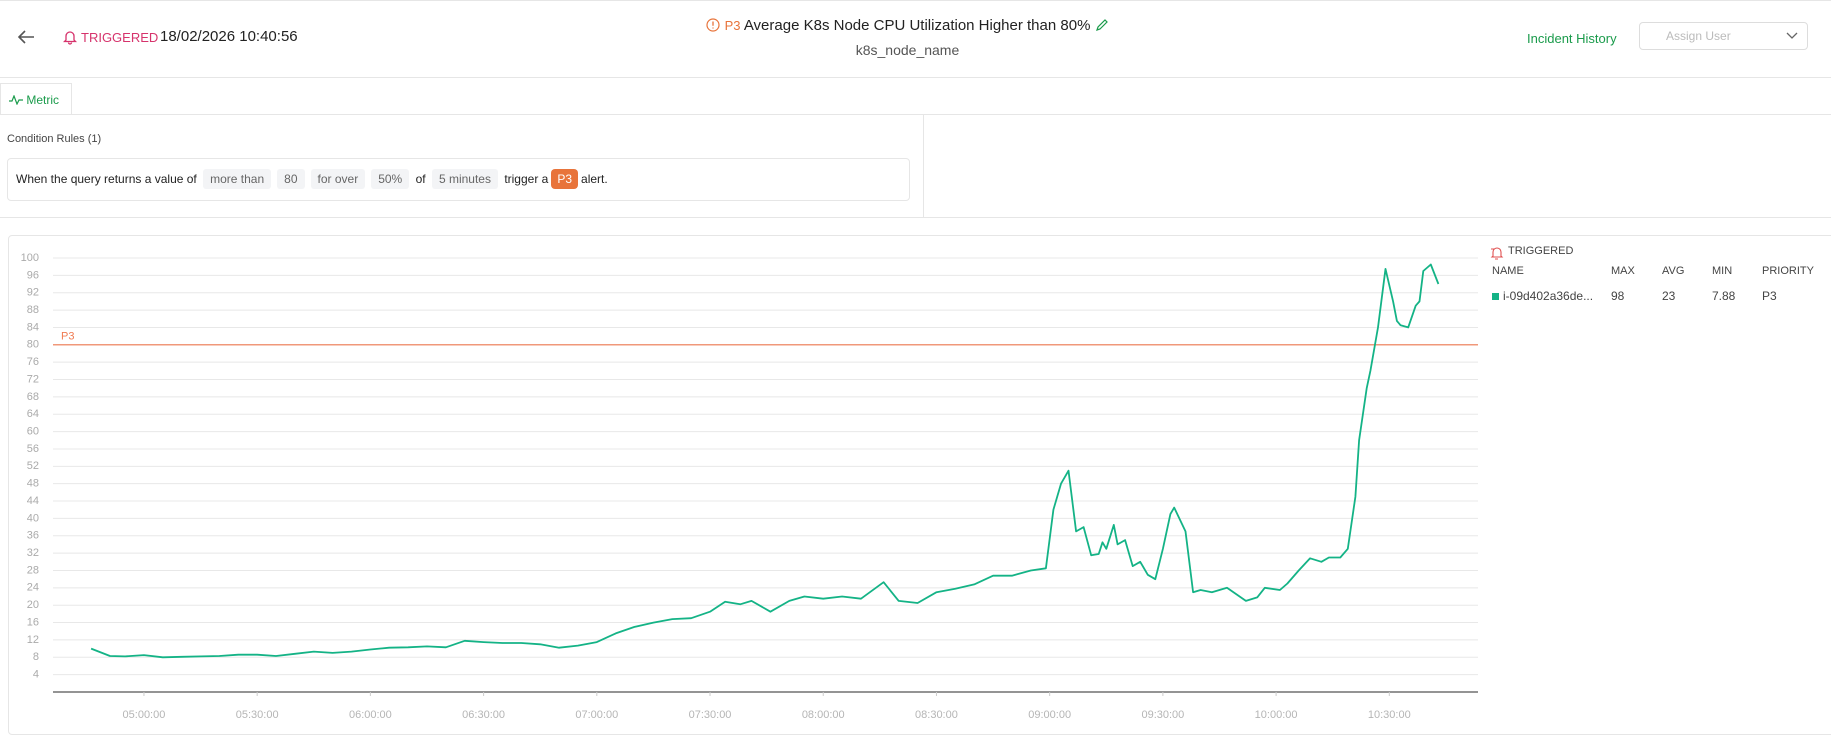 Image resolution: width=1831 pixels, height=735 pixels. What do you see at coordinates (33, 310) in the screenshot?
I see `y-tick-label: 88` at bounding box center [33, 310].